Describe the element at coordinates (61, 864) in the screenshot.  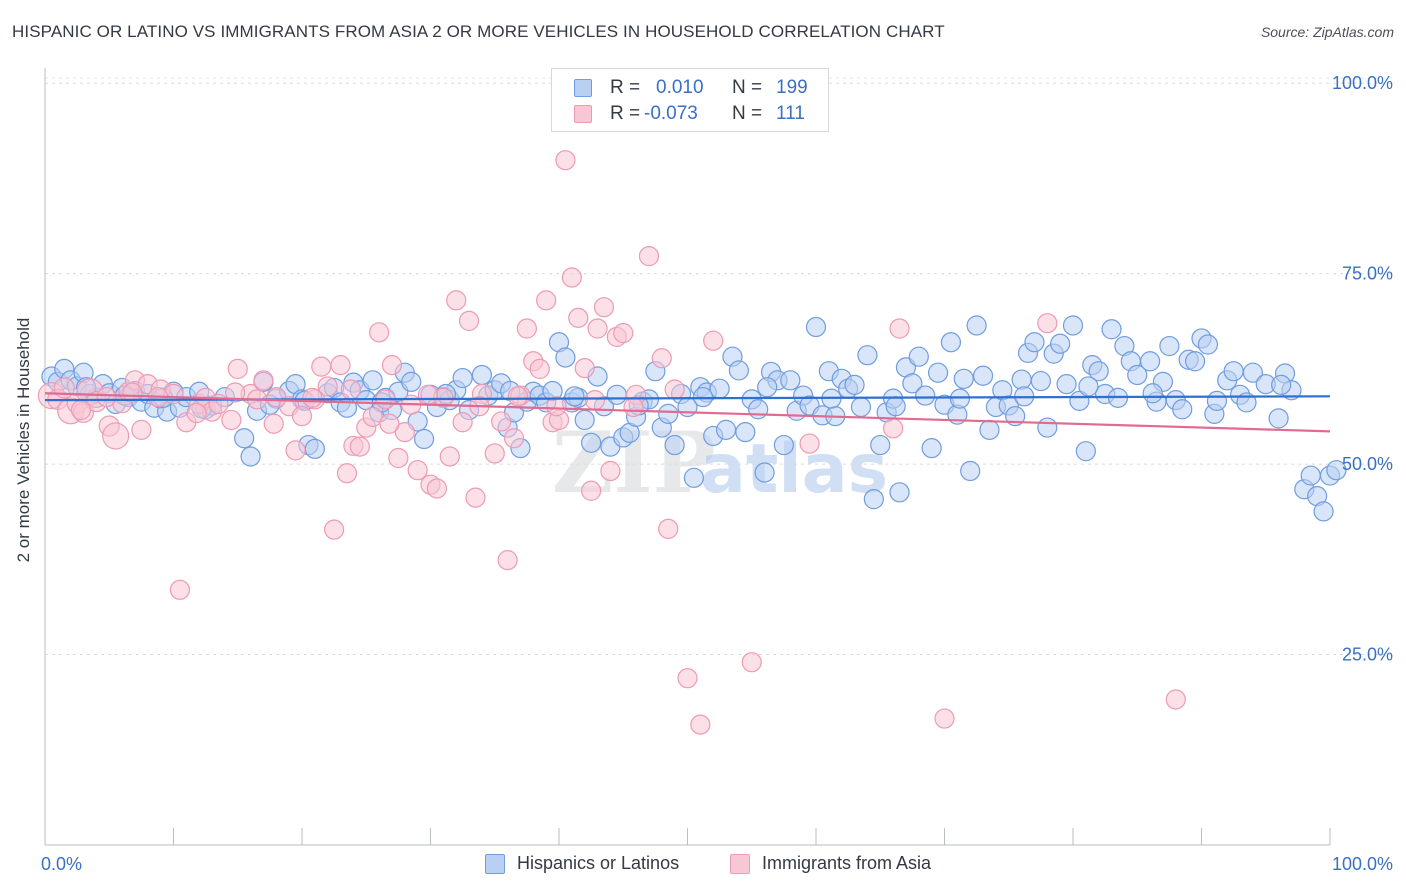
I see `x-tick-label: 0.0%` at that location.